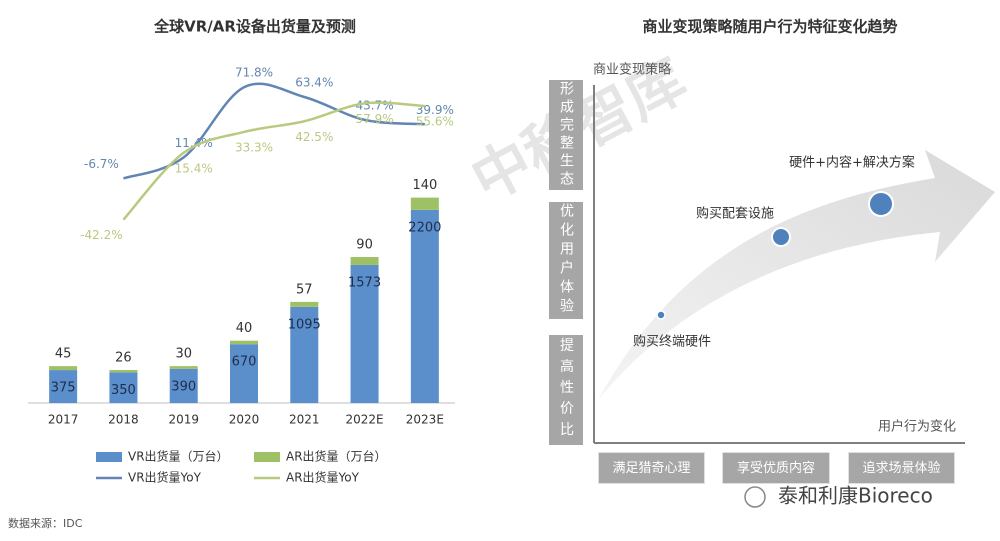 The height and width of the screenshot is (541, 1000). I want to click on diagram-title: 商业变现策略随用户行为特征变化趋势, so click(769, 27).